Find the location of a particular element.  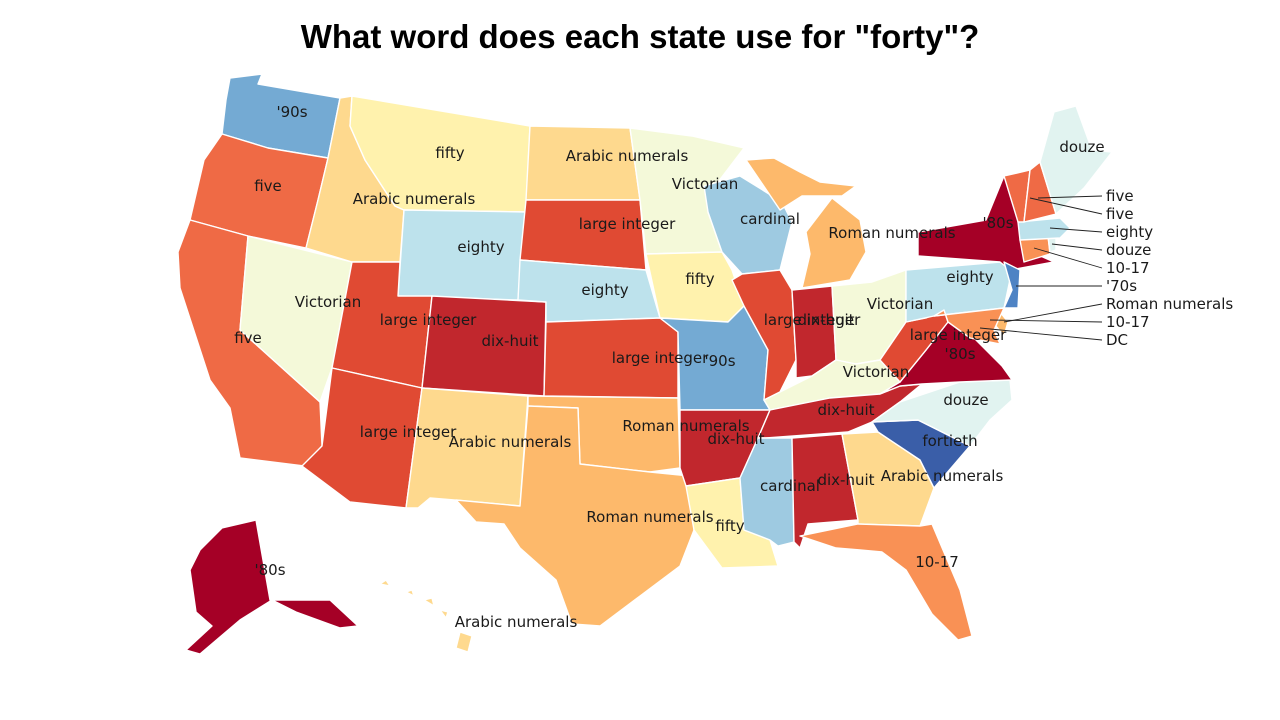

callout-line-de is located at coordinates (1053, 313).